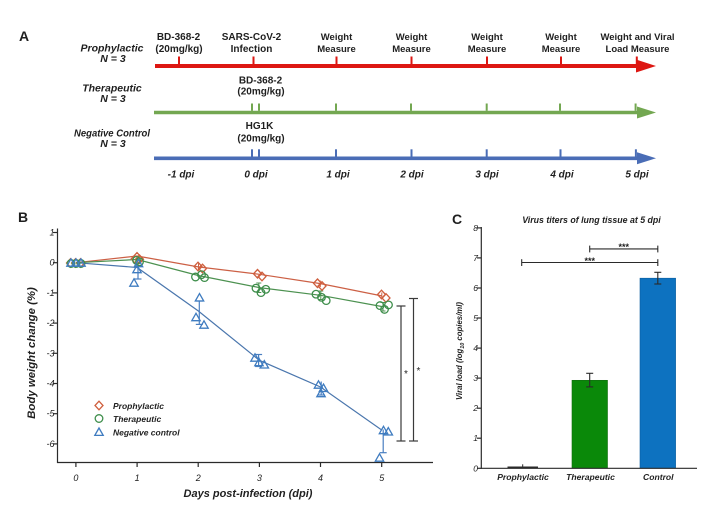 The width and height of the screenshot is (720, 506). What do you see at coordinates (637, 175) in the screenshot?
I see `svg-text: 5 dpi` at bounding box center [637, 175].